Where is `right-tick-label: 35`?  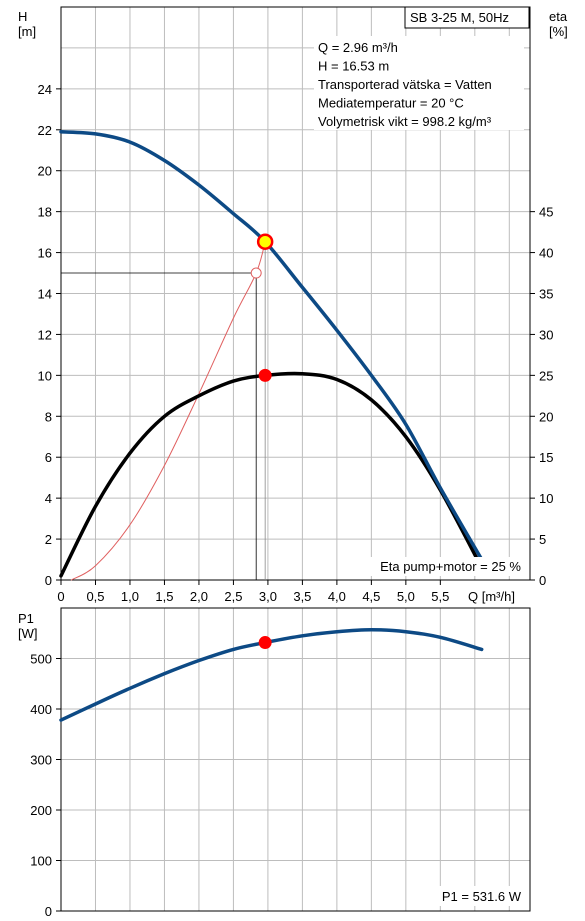
right-tick-label: 35 is located at coordinates (546, 294).